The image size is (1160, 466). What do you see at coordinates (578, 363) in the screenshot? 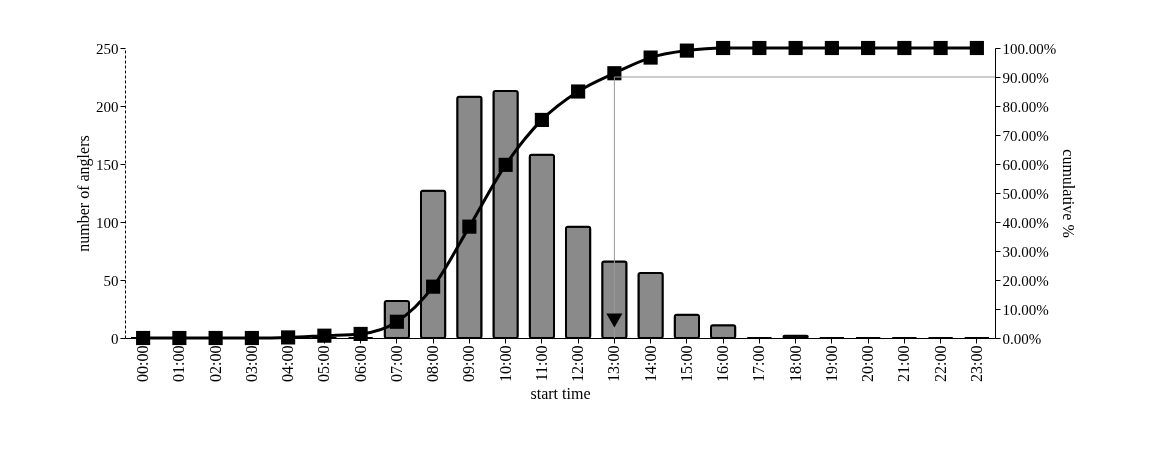
I see `x-tick-label: 12:00` at bounding box center [578, 363].